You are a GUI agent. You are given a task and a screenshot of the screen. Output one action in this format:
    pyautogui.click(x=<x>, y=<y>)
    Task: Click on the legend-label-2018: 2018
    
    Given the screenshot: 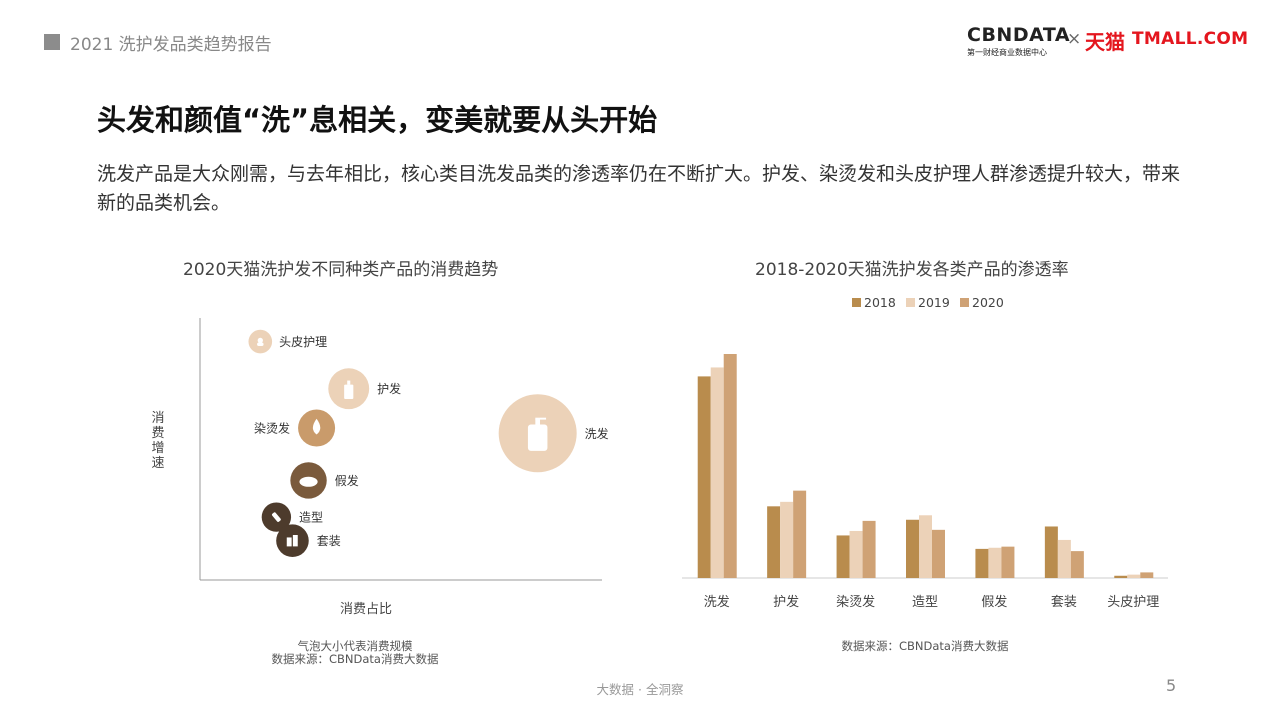 What is the action you would take?
    pyautogui.click(x=880, y=302)
    